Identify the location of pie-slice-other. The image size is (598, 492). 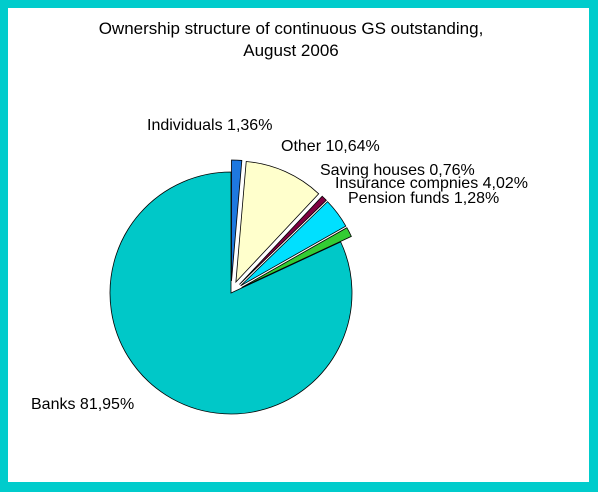
(277, 222).